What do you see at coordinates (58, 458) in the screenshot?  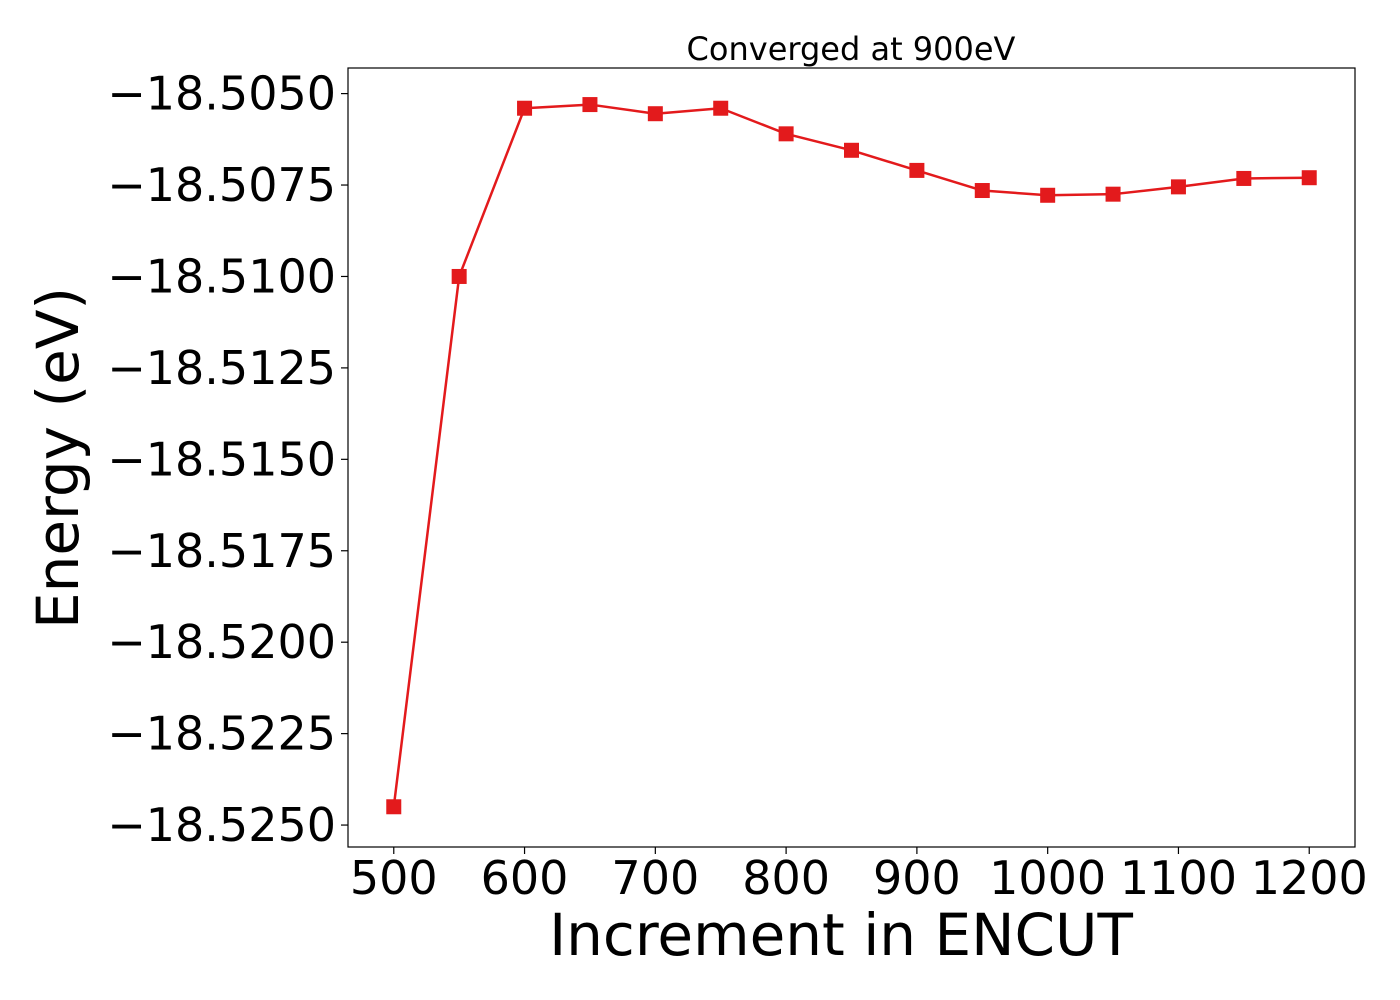 I see `y-axis-label: Energy (eV)` at bounding box center [58, 458].